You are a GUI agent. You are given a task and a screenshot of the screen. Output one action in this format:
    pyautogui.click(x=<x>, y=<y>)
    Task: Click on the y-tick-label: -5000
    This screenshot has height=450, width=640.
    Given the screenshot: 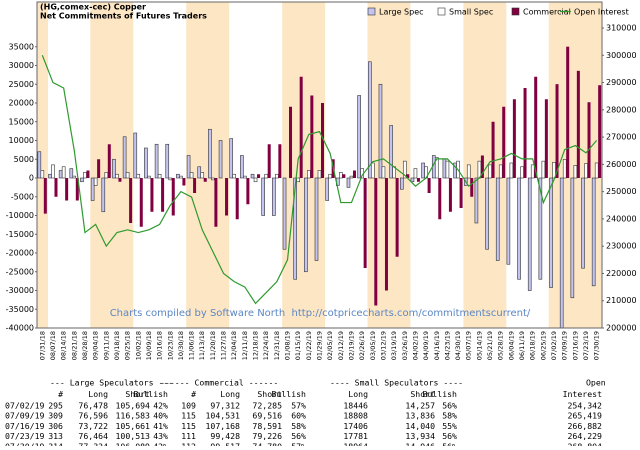 What is the action you would take?
    pyautogui.click(x=22, y=196)
    